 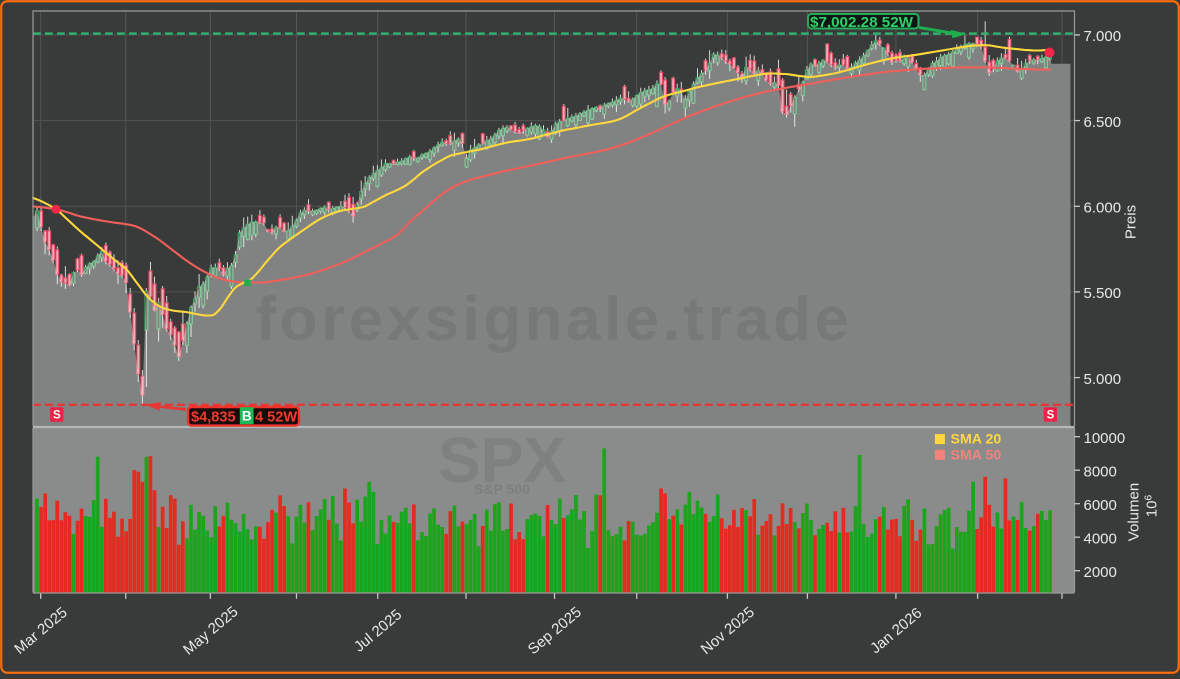 I want to click on svg-text: 10000, so click(x=1105, y=438).